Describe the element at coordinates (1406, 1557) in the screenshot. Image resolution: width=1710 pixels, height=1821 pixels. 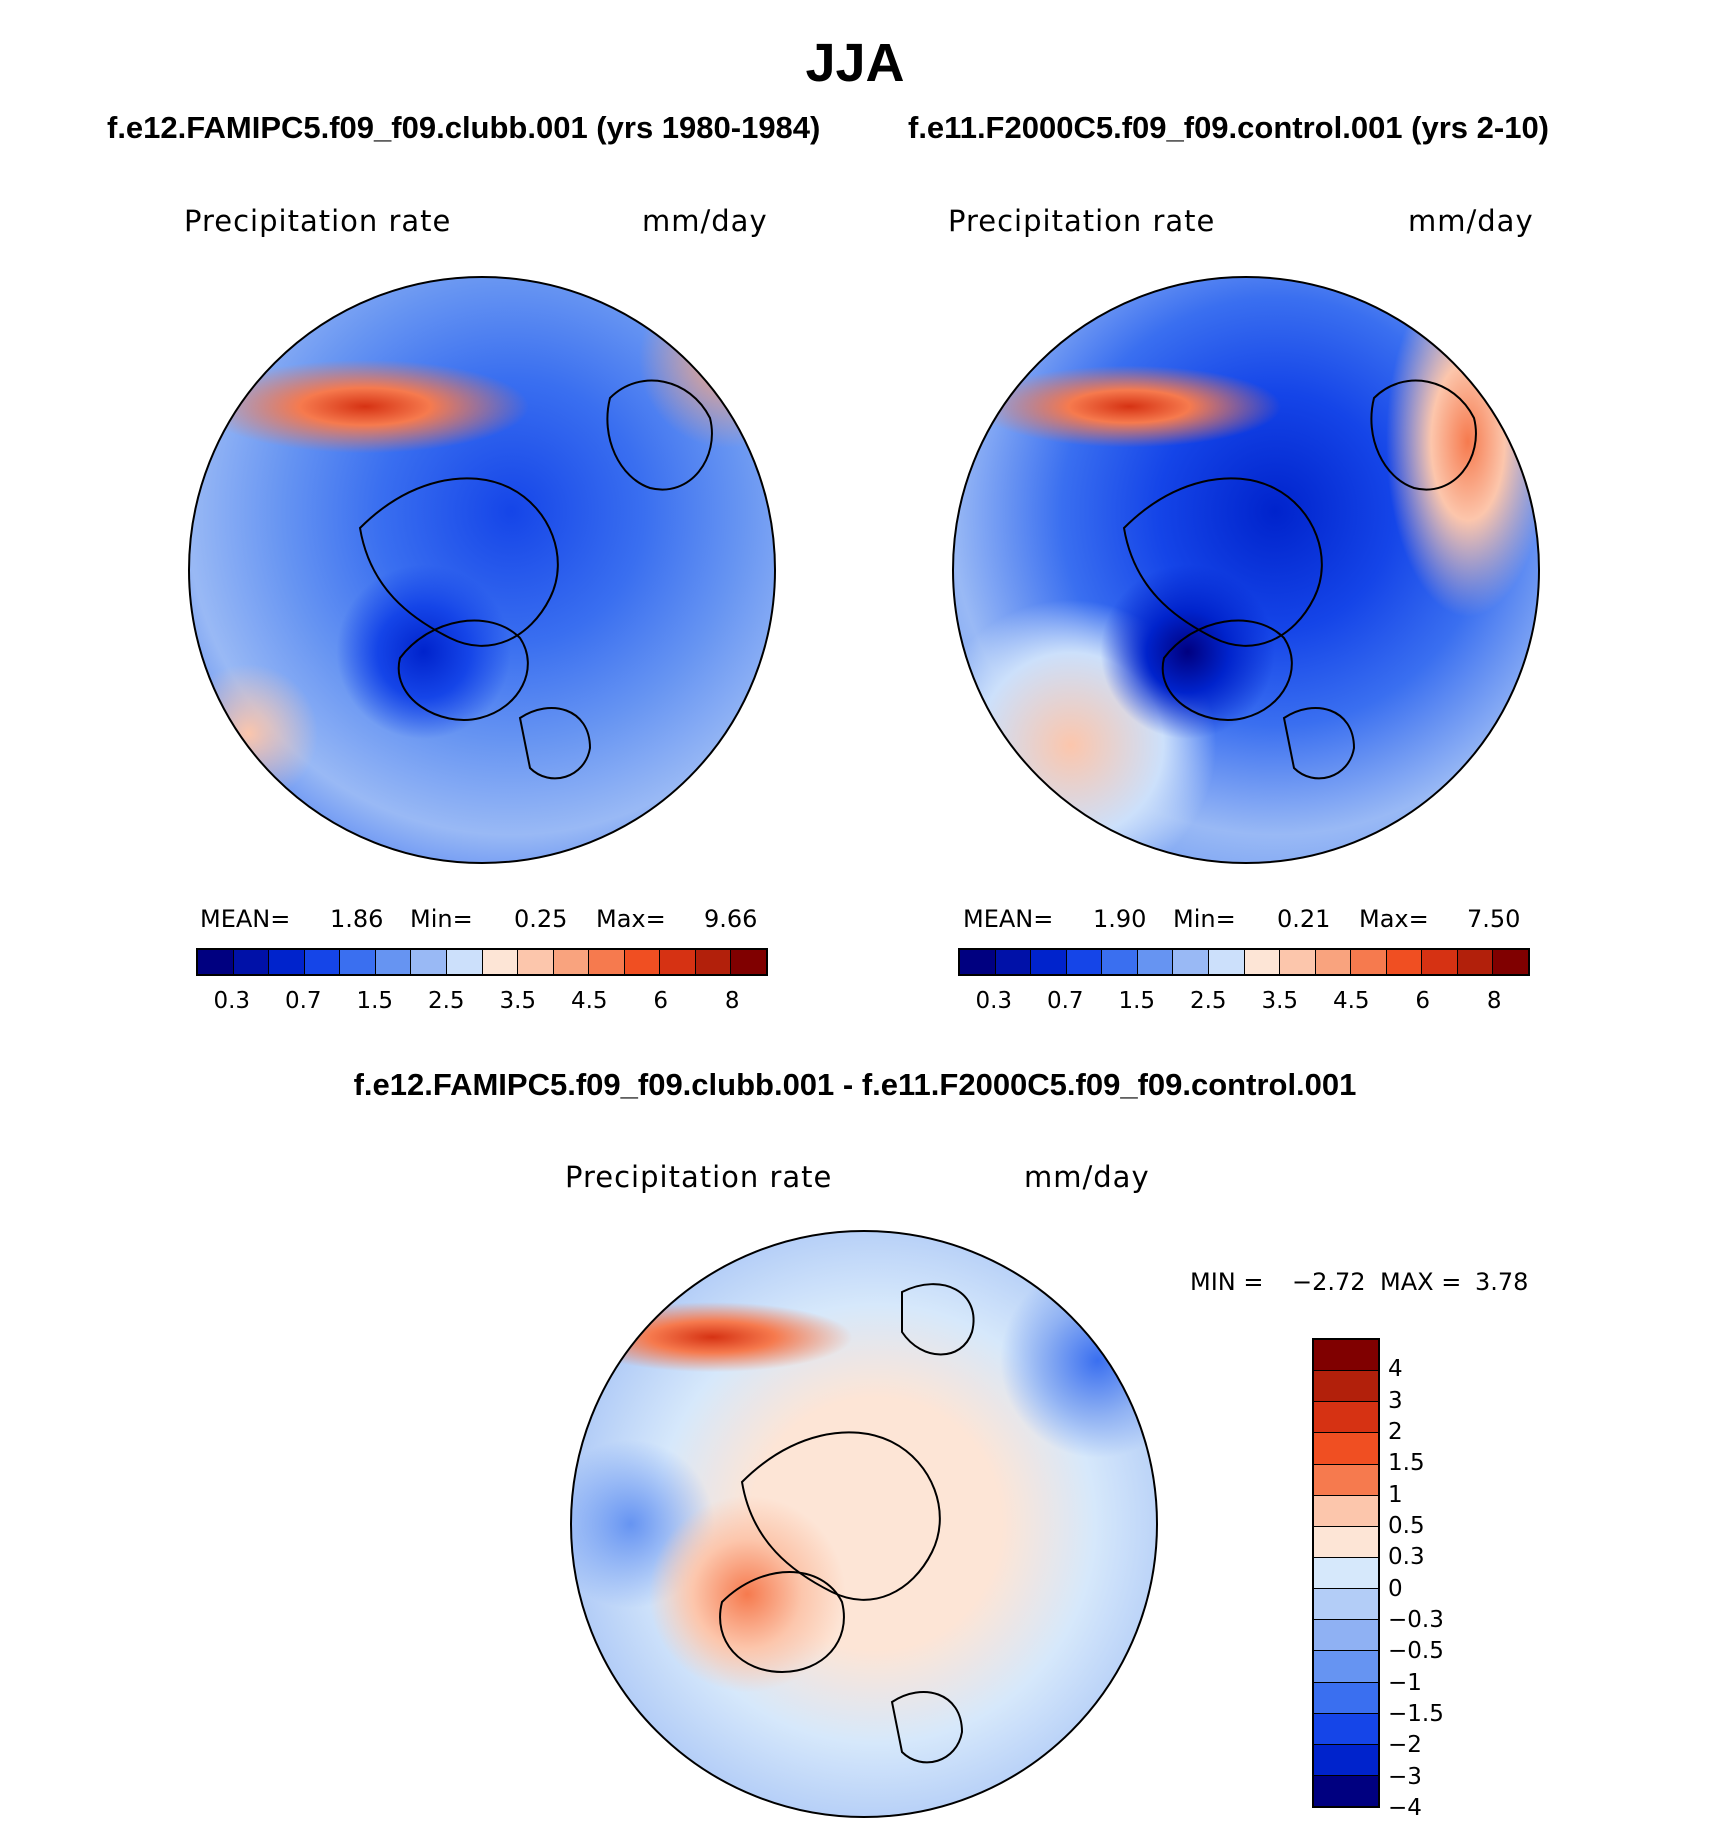
I see `diff-colorbar-tick-label: 0.3` at that location.